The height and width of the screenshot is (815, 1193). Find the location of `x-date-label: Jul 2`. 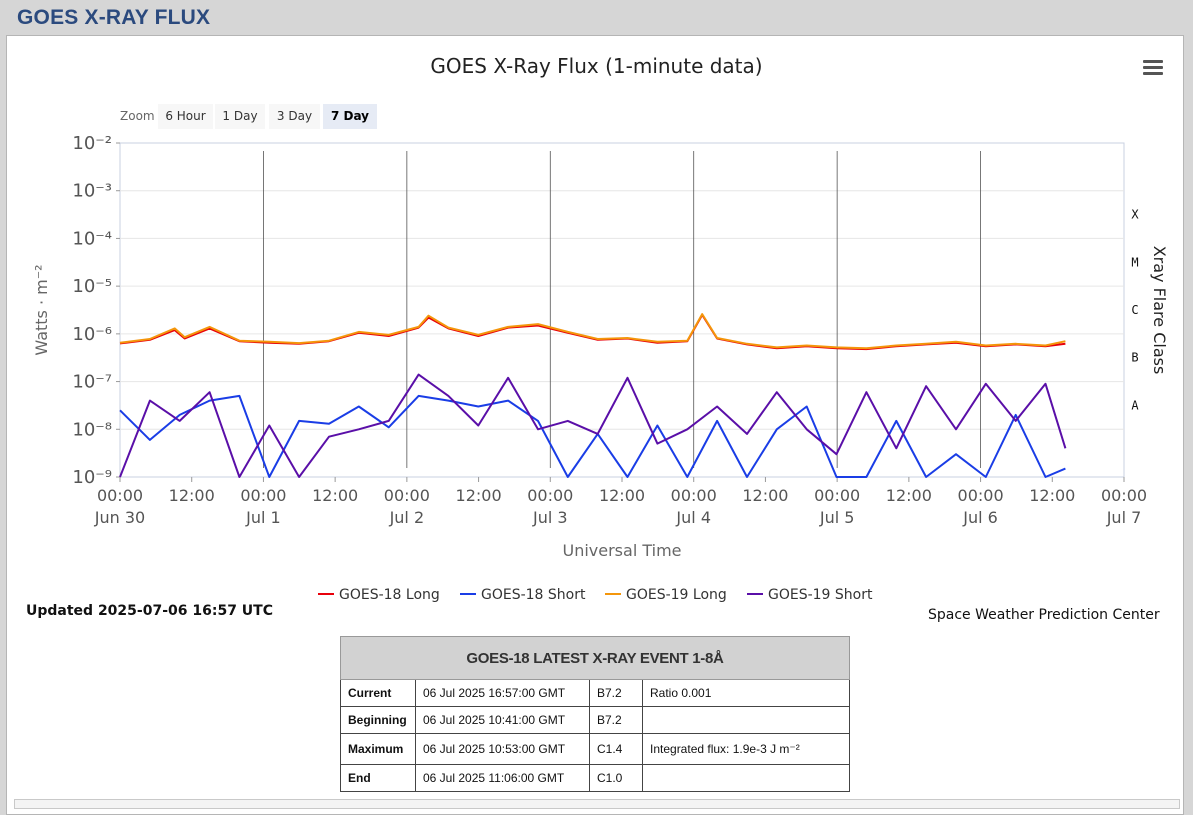

x-date-label: Jul 2 is located at coordinates (407, 517).